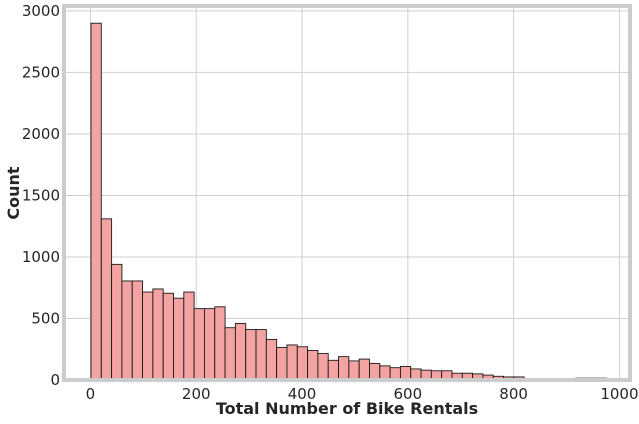 Image resolution: width=639 pixels, height=424 pixels. What do you see at coordinates (362, 394) in the screenshot?
I see `x-tick-labels: 0 200 400 600 800 1000` at bounding box center [362, 394].